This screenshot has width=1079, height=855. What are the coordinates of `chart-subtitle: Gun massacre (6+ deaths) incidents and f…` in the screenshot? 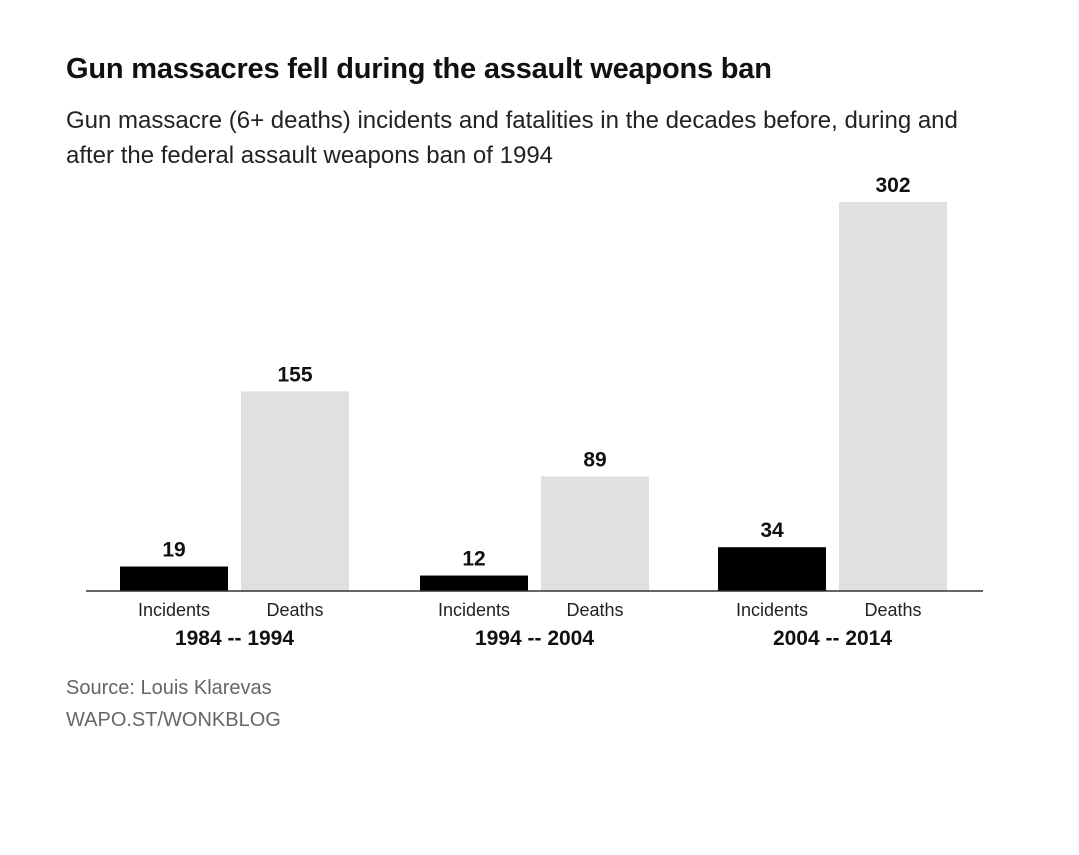 It's located at (512, 138).